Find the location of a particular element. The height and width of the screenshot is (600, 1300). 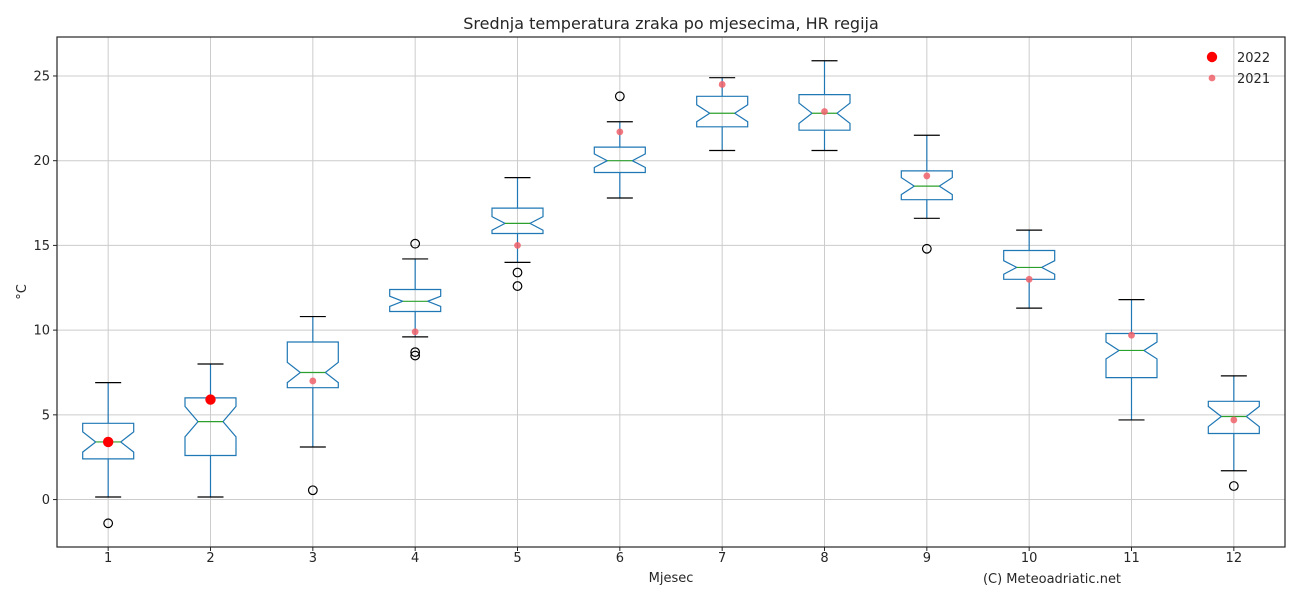

y-axis-ticks: 0 5 10 15 20 25 is located at coordinates (45, 288).